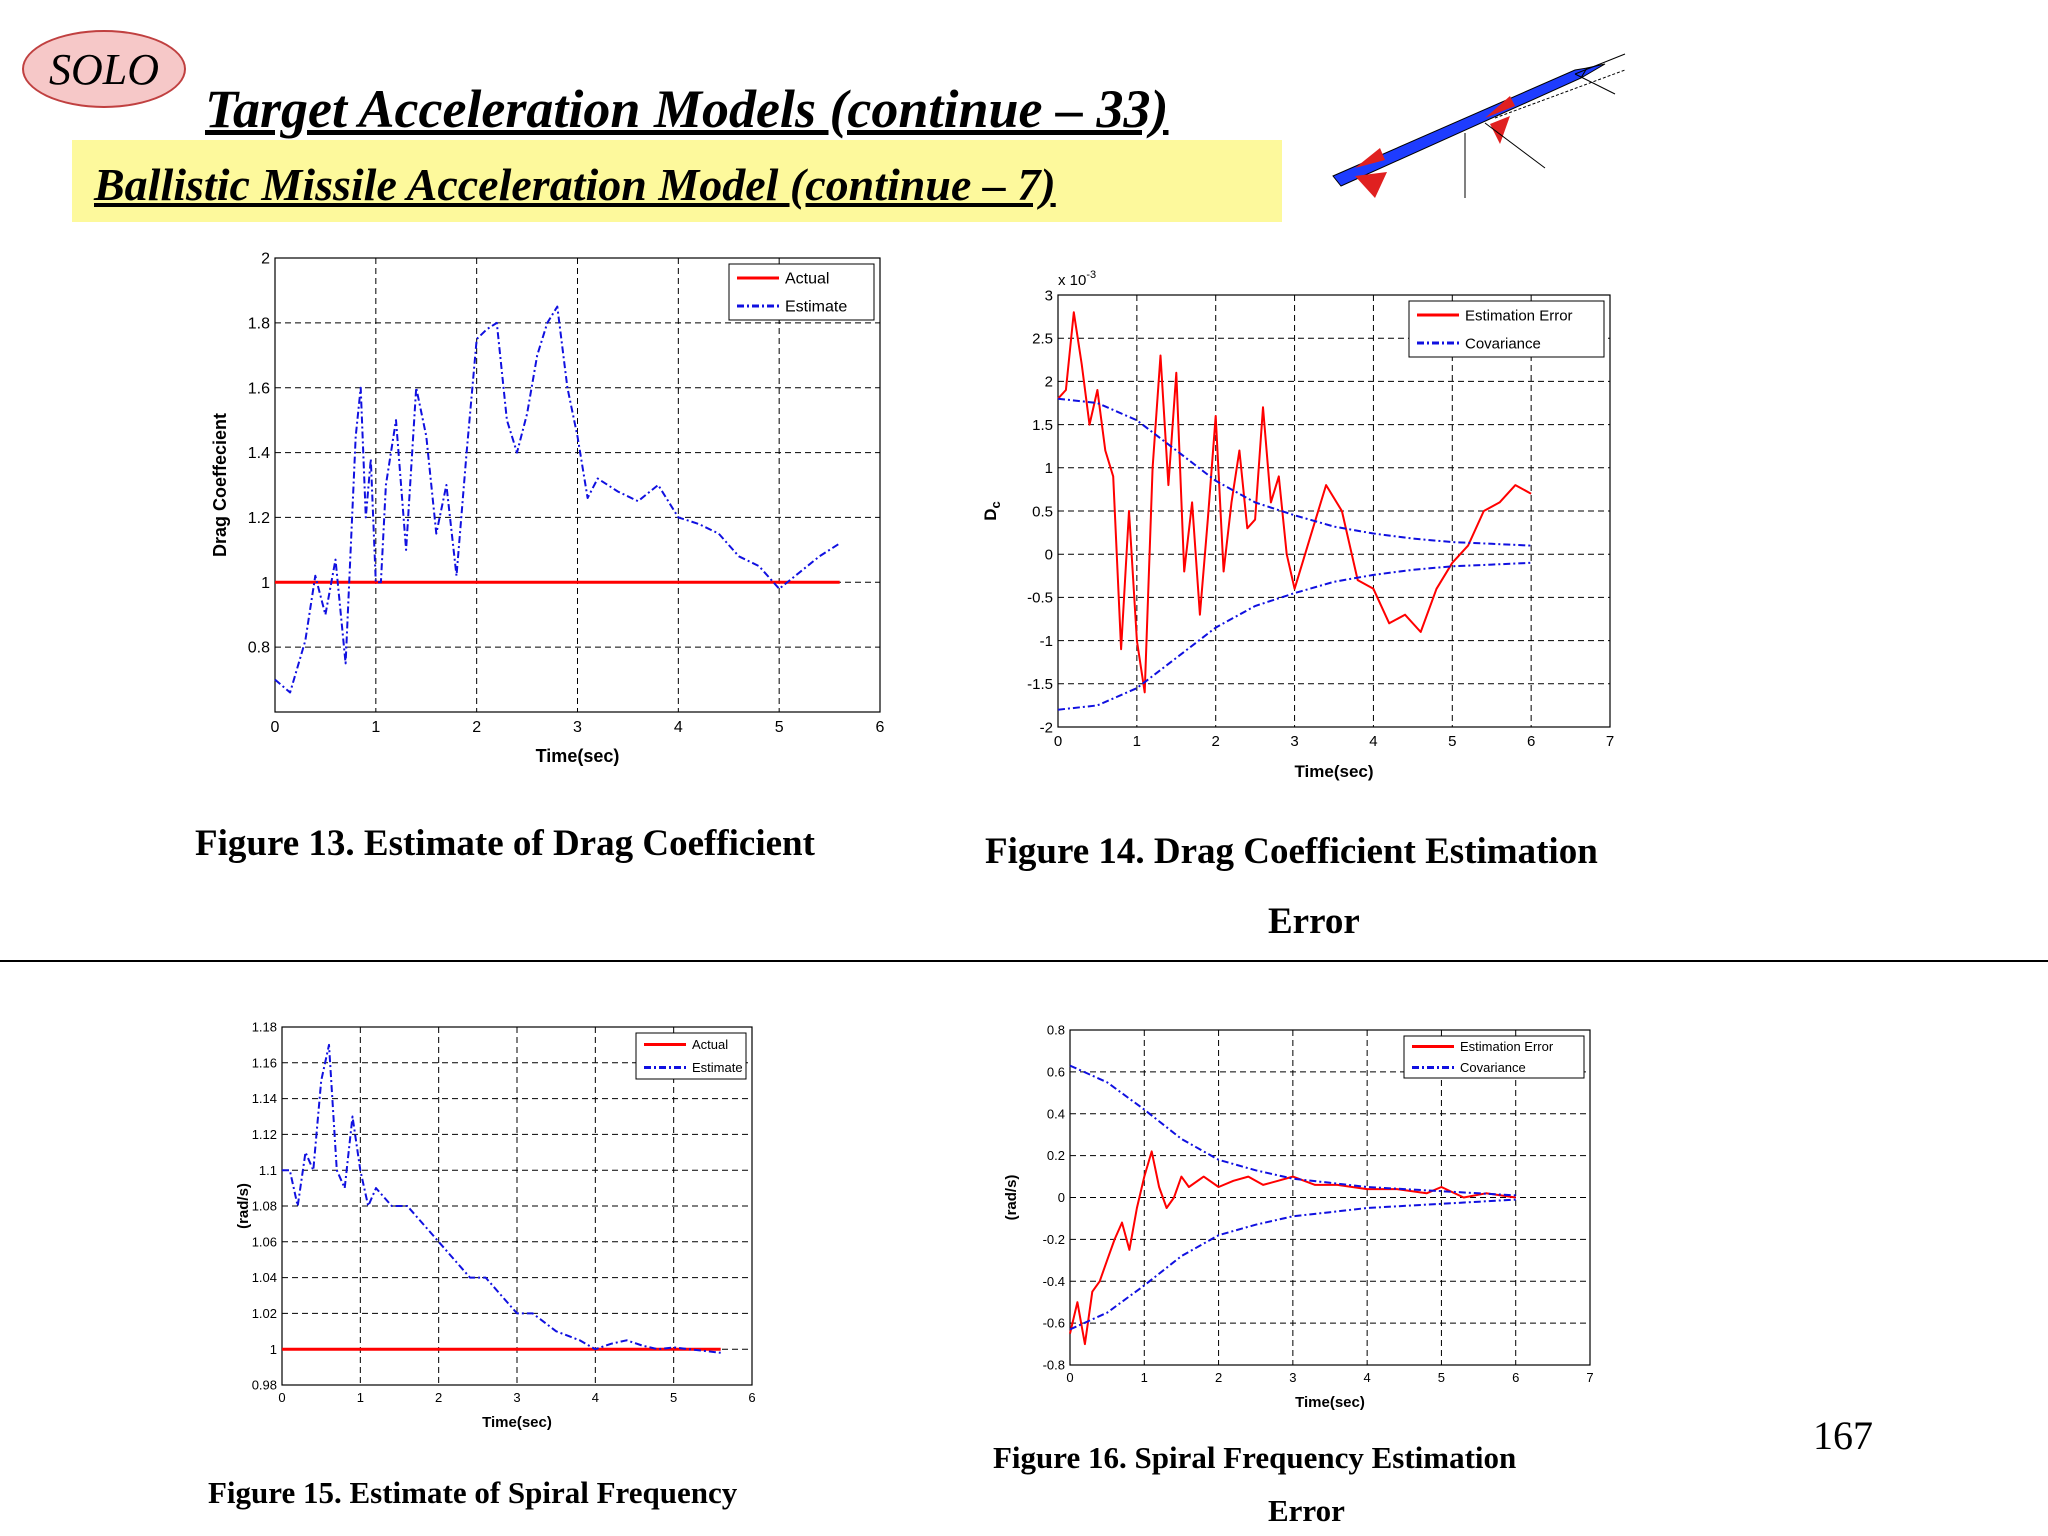 The height and width of the screenshot is (1536, 2048). I want to click on fig13-ytick-label: 1.8, so click(259, 323).